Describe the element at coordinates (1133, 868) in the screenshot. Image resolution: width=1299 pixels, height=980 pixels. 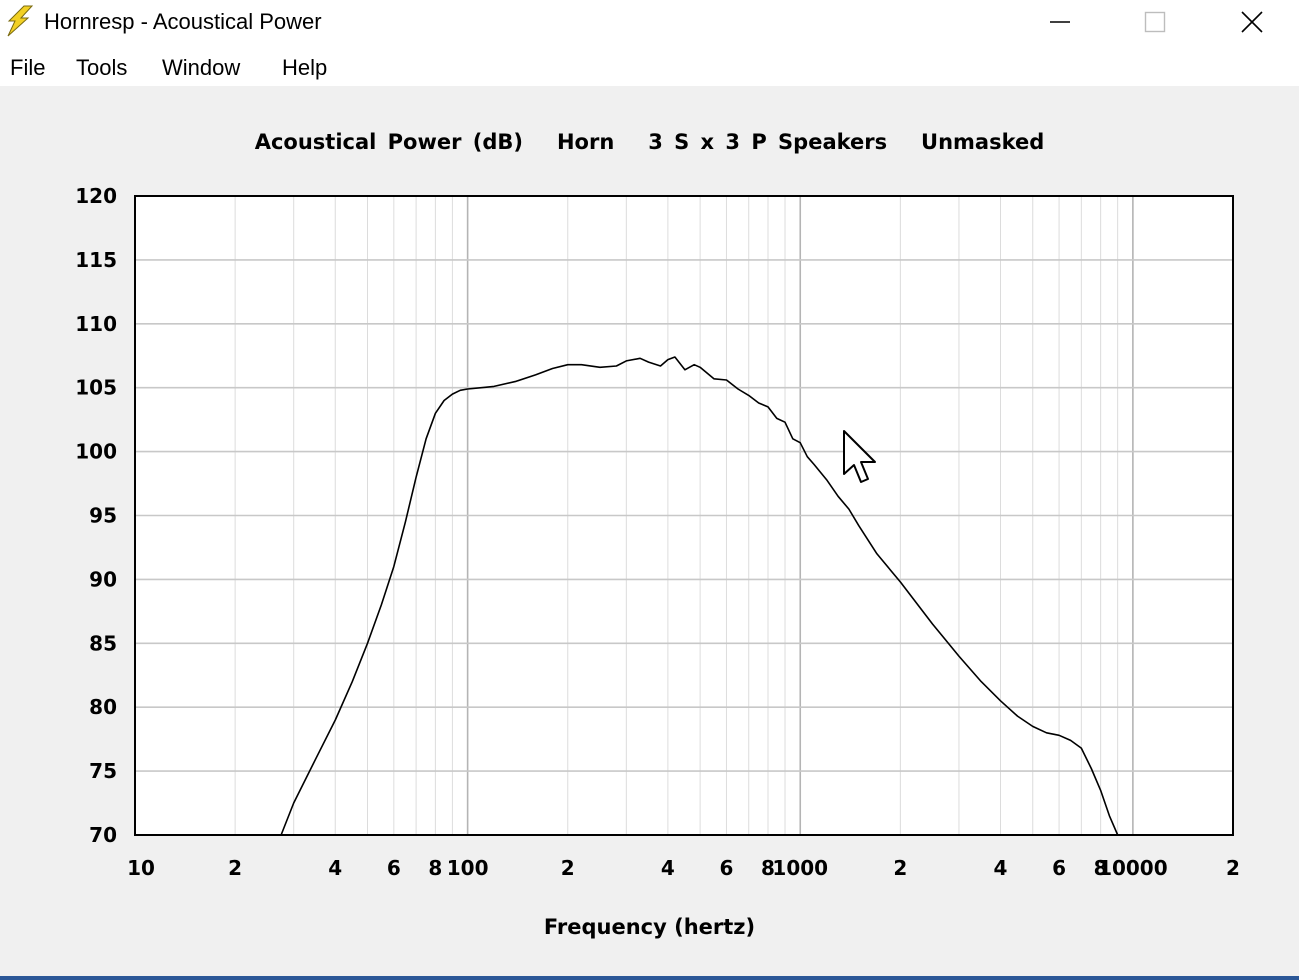
I see `x-tick-label: 10000` at that location.